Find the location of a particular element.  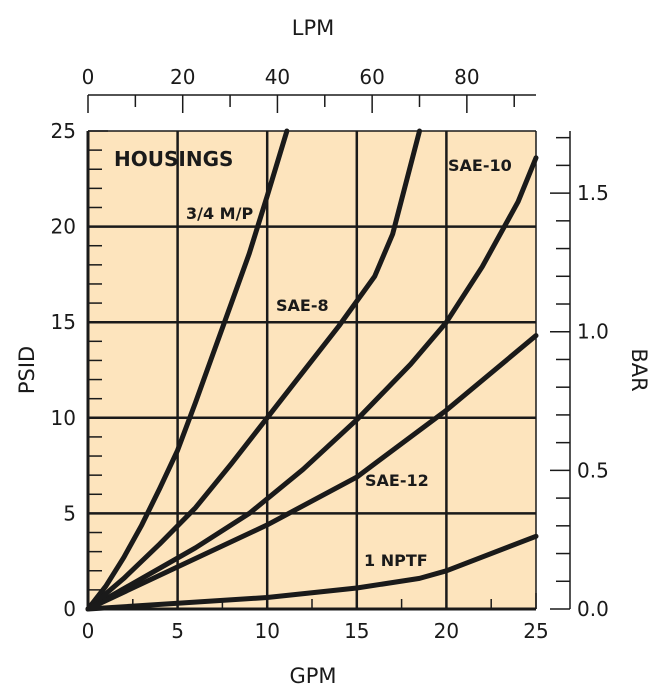

chart-title: HOUSINGS is located at coordinates (173, 159).